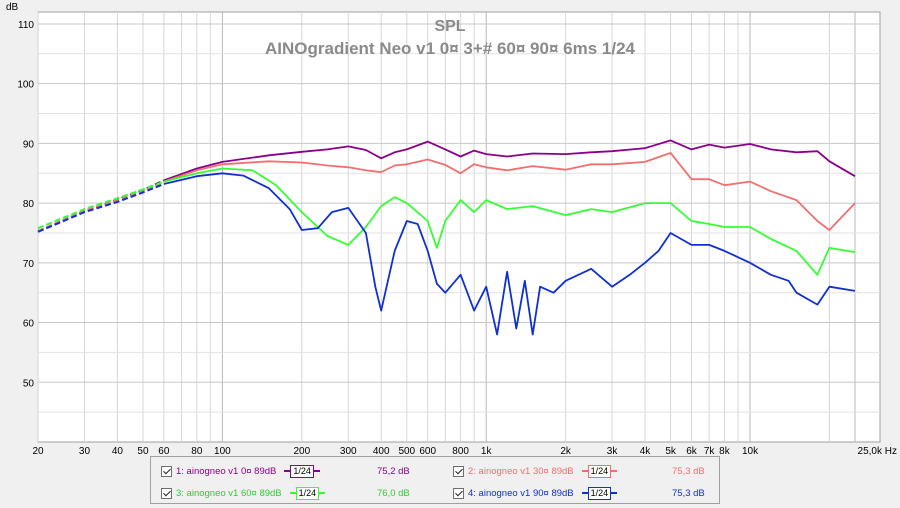  I want to click on series-3-spl: 76,0 dB, so click(393, 493).